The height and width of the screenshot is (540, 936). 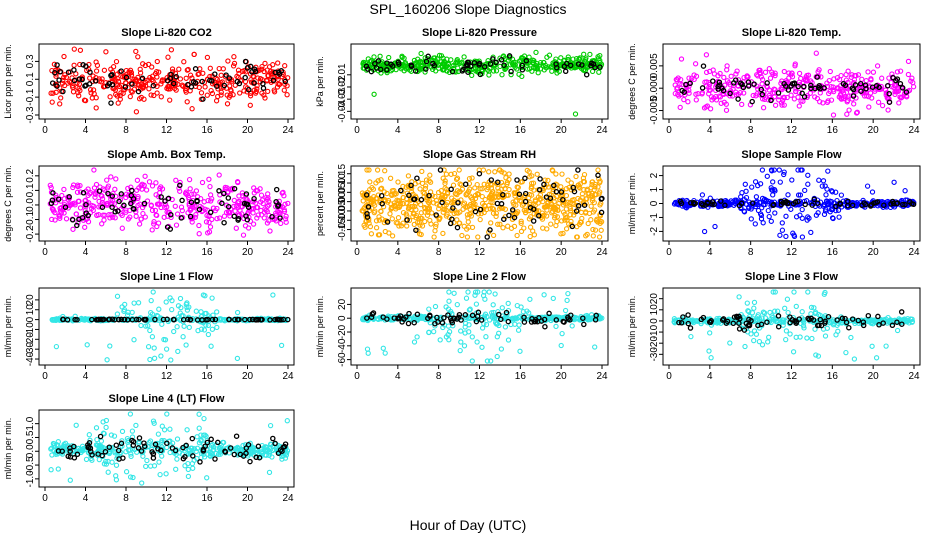 What do you see at coordinates (167, 399) in the screenshot?
I see `panel-title: Slope Line 4 (LT) Flow` at bounding box center [167, 399].